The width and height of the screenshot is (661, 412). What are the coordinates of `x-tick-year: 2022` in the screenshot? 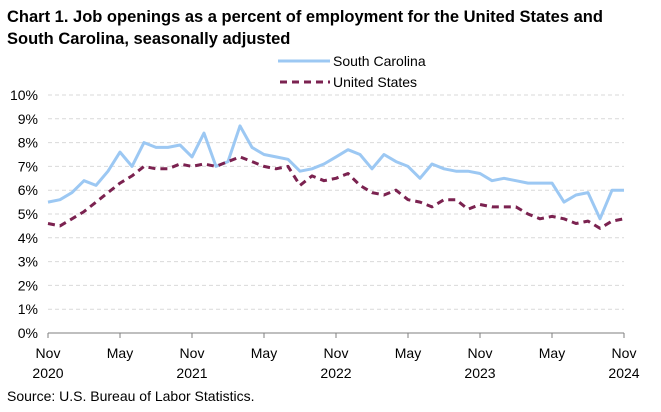 It's located at (335, 373).